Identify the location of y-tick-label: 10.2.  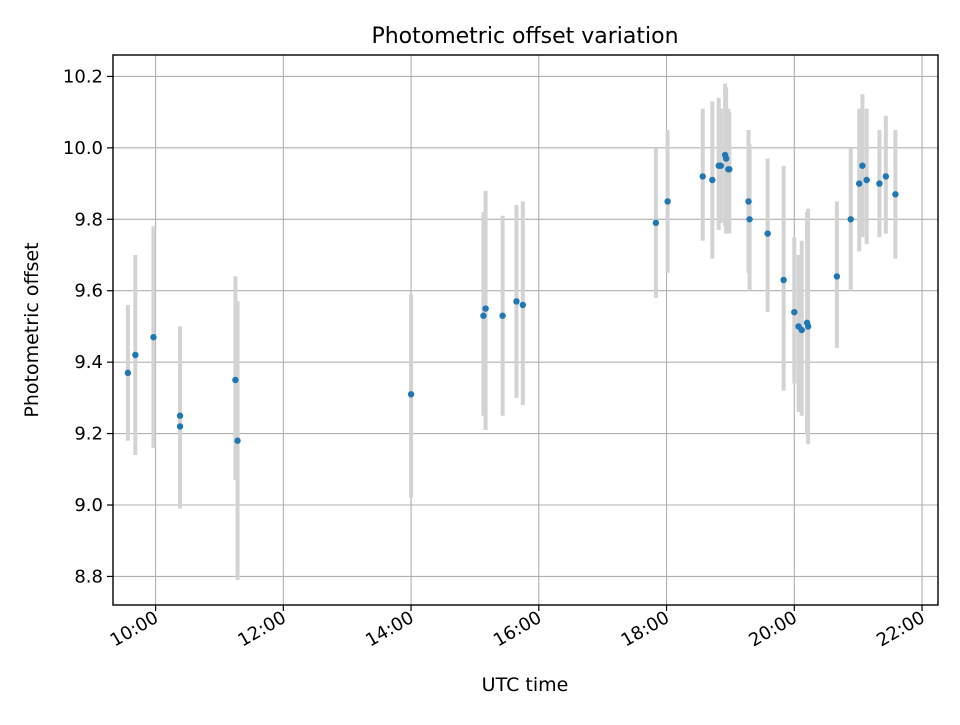
(83, 76).